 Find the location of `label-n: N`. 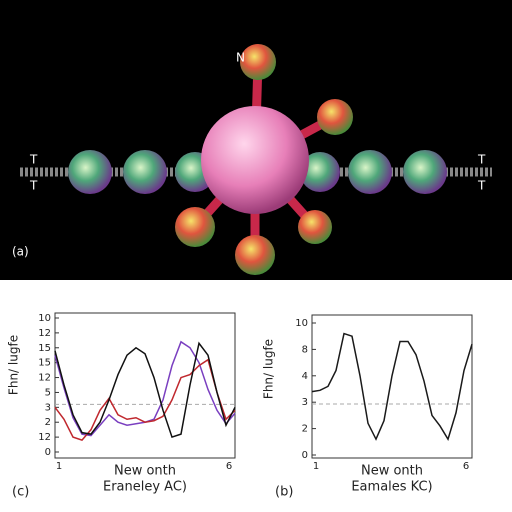

label-n: N is located at coordinates (240, 58).